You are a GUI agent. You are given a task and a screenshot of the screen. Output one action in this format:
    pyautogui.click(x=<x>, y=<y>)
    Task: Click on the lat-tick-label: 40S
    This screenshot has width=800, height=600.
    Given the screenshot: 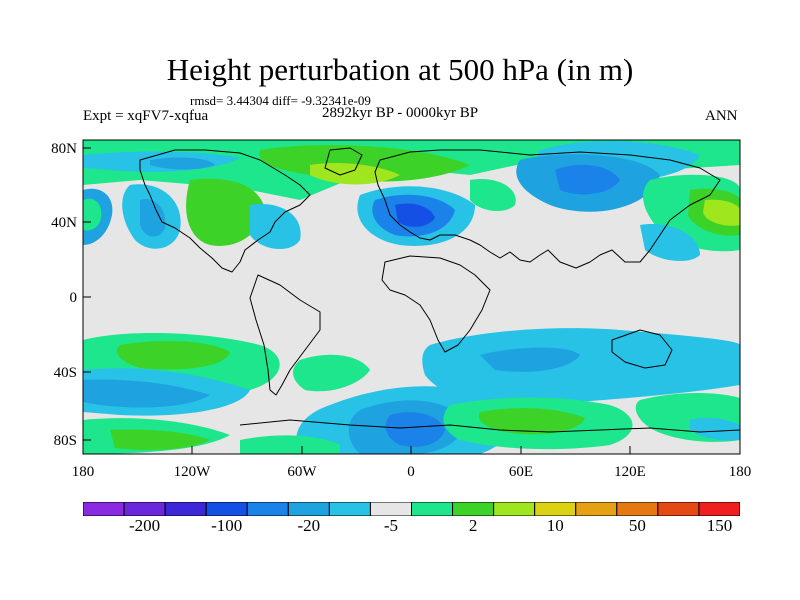 What is the action you would take?
    pyautogui.click(x=65, y=373)
    